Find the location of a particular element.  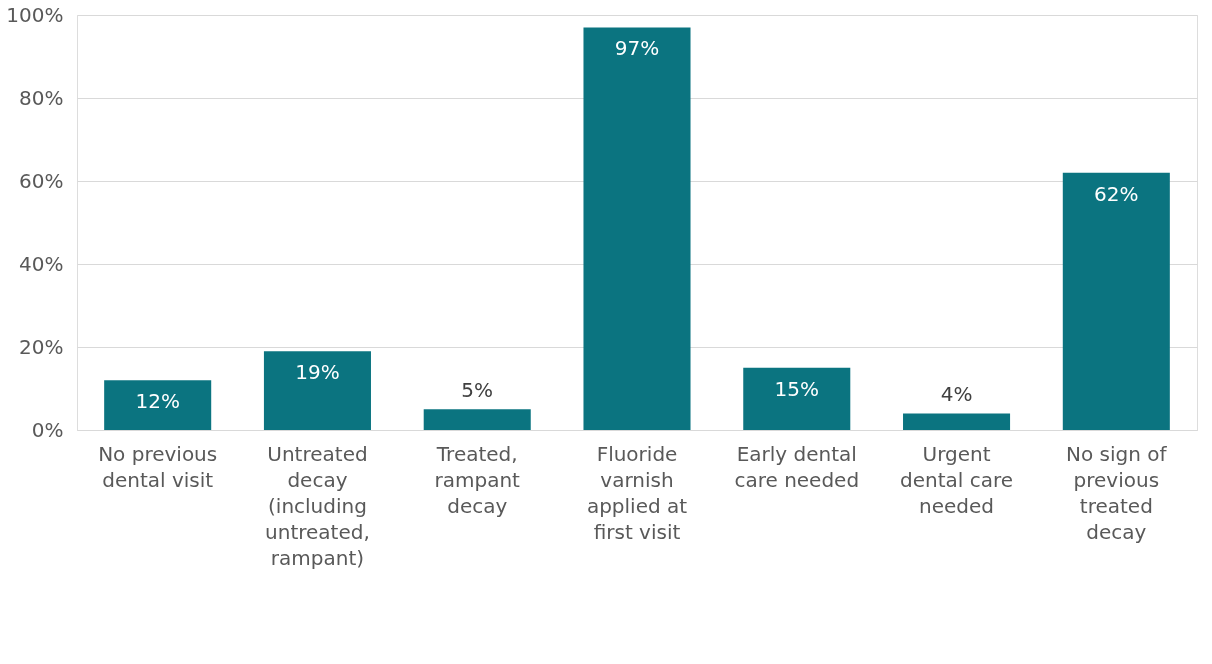

x-tick-label: Fluoride varnish applied at first visit is located at coordinates (637, 492).